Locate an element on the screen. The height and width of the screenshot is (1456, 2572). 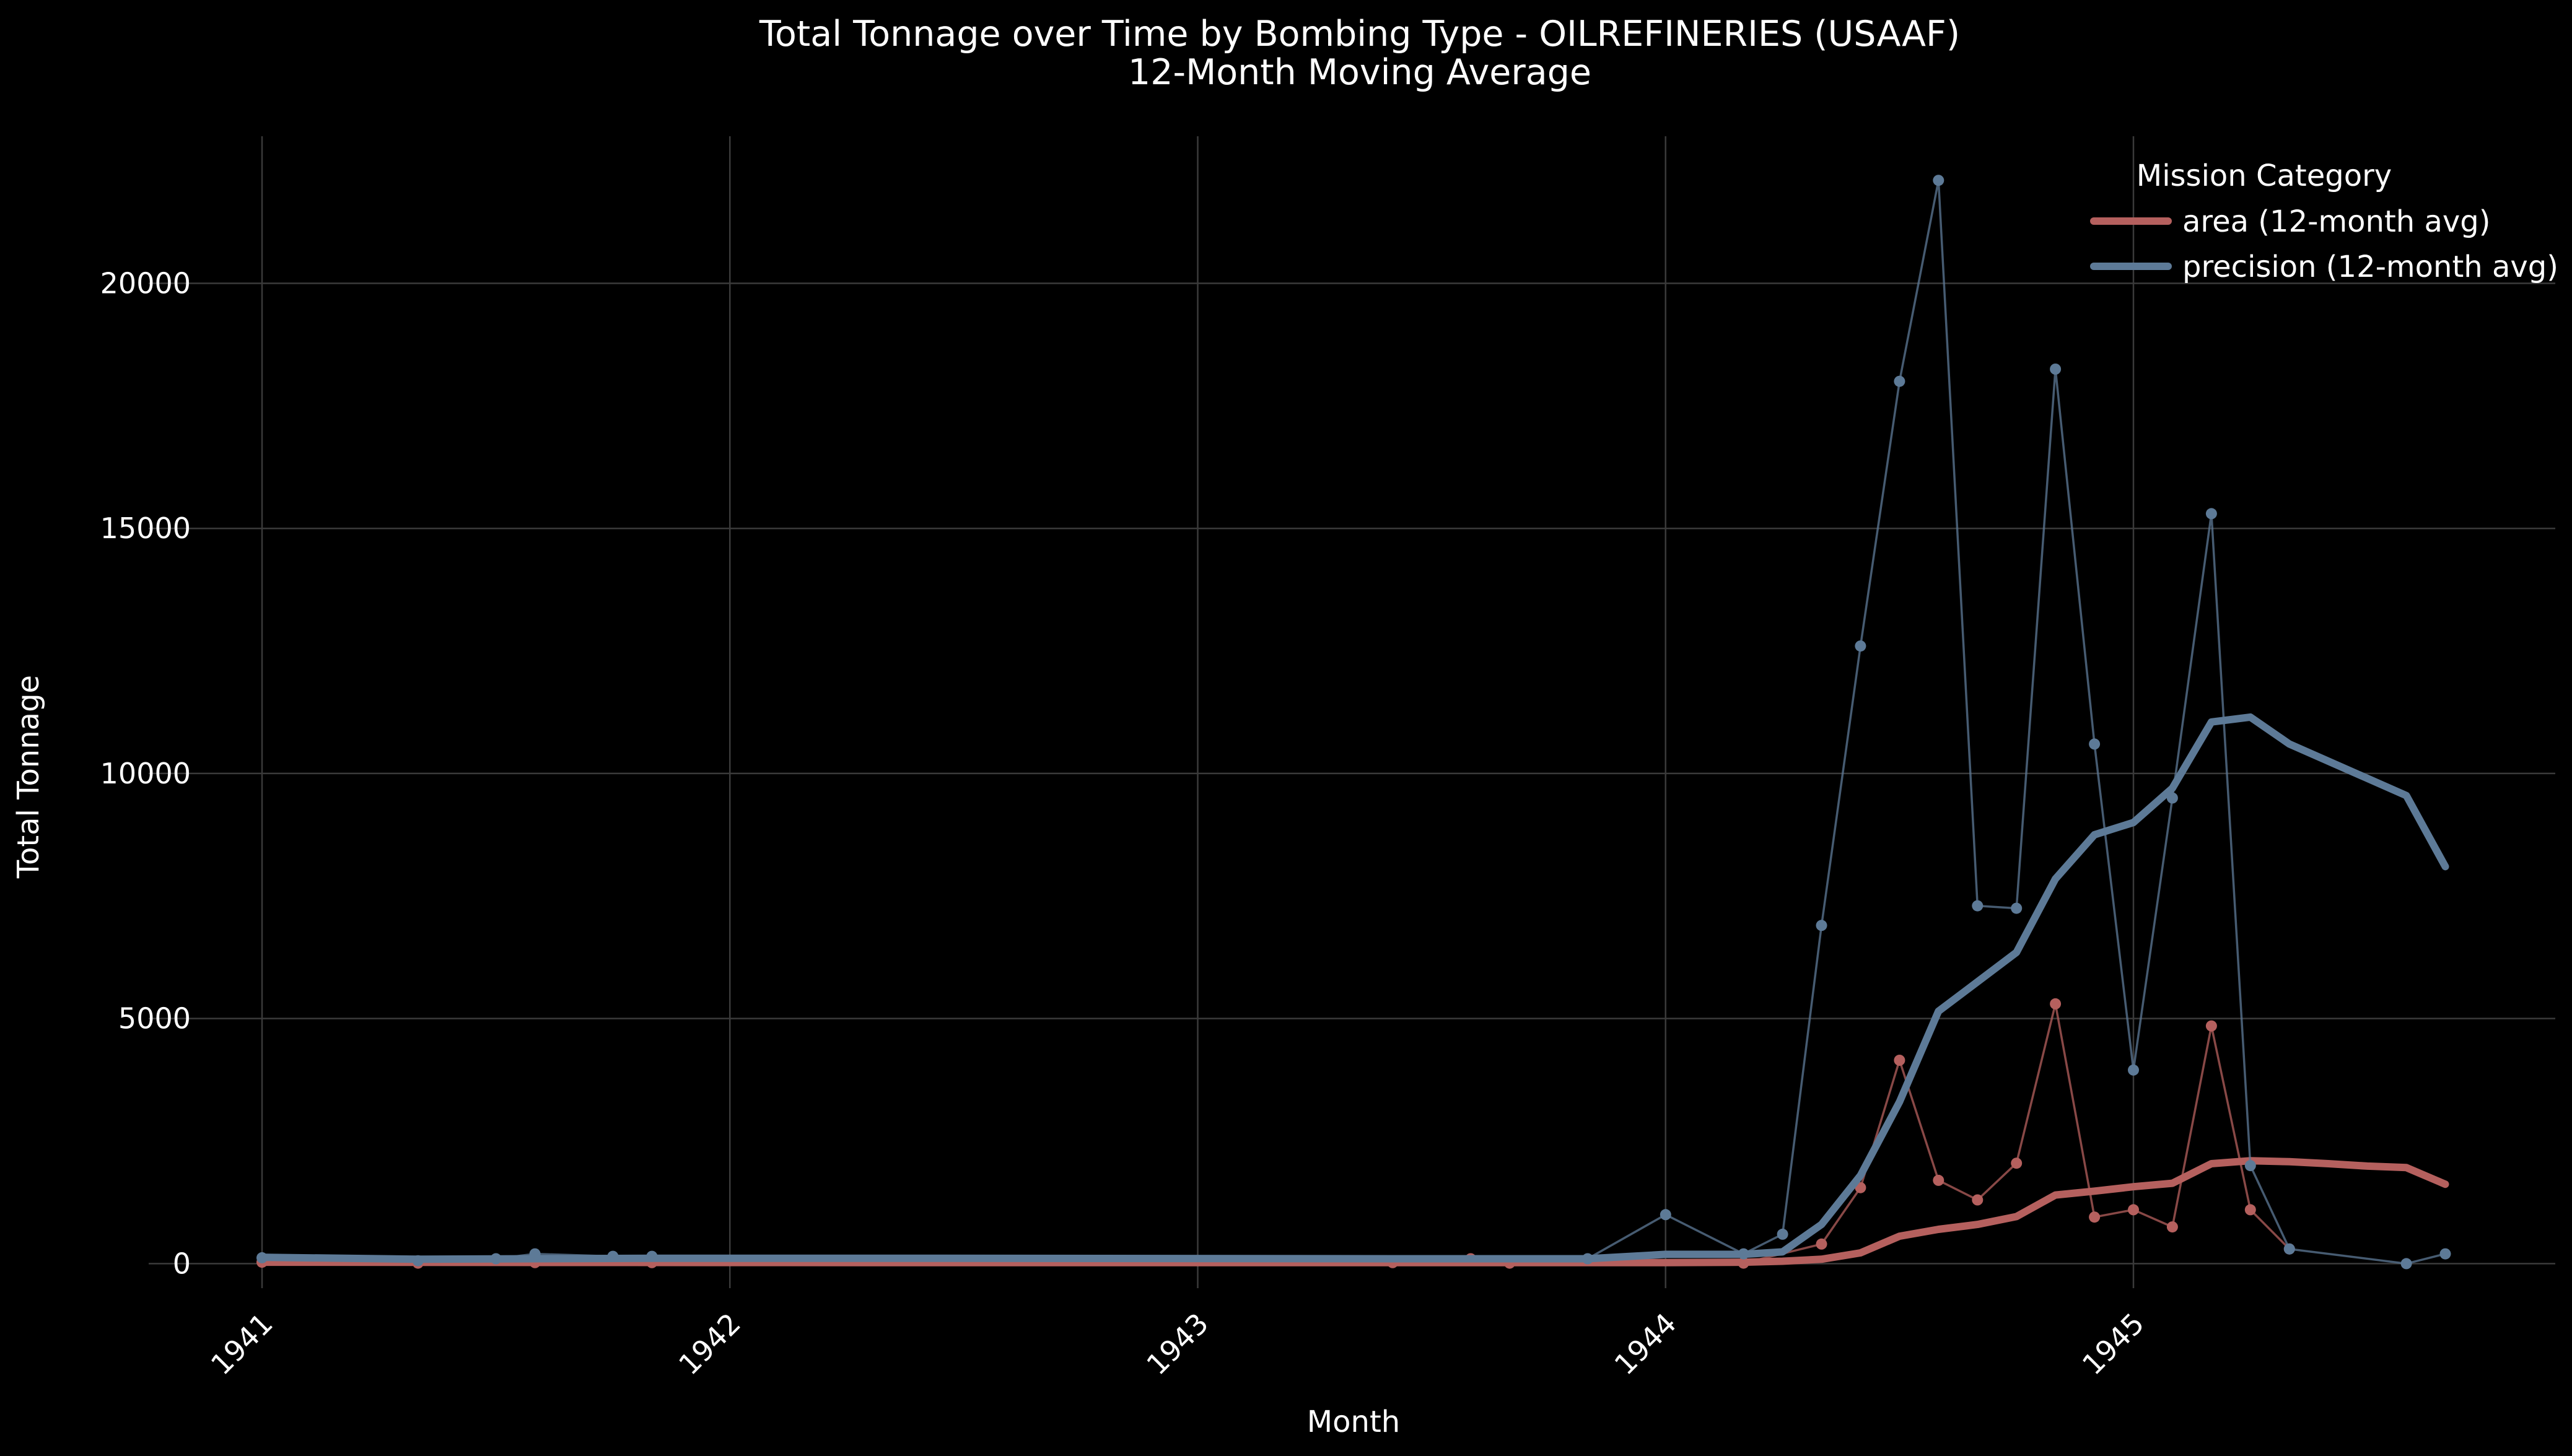
x-tick-label: 1943 is located at coordinates (1177, 1345).